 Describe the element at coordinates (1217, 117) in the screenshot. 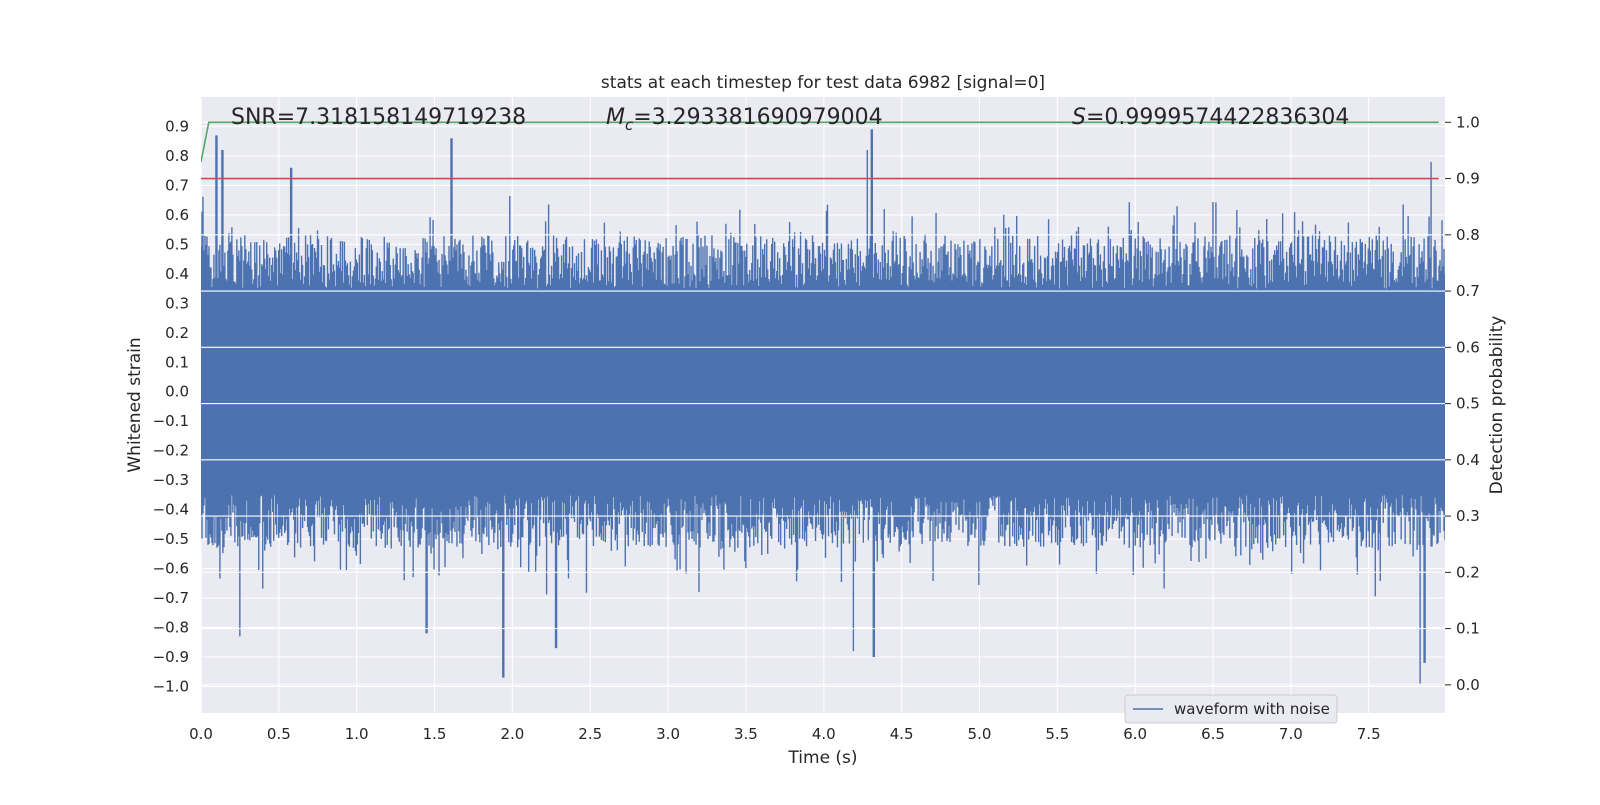

I see `s-value: =0.9999574422836304` at that location.